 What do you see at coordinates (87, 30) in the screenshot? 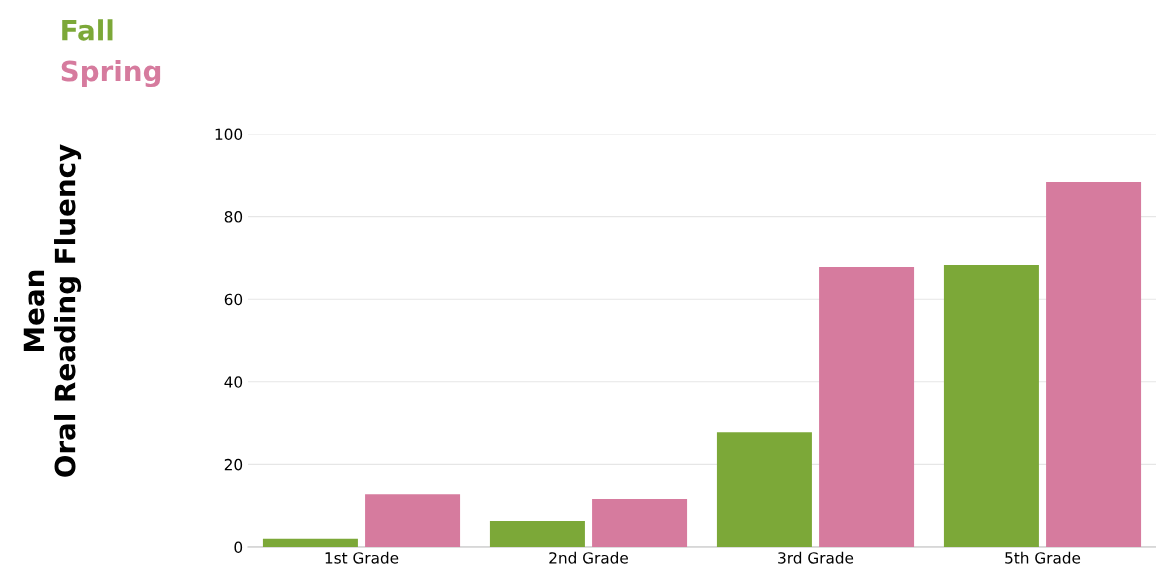
I see `text: Fall` at bounding box center [87, 30].